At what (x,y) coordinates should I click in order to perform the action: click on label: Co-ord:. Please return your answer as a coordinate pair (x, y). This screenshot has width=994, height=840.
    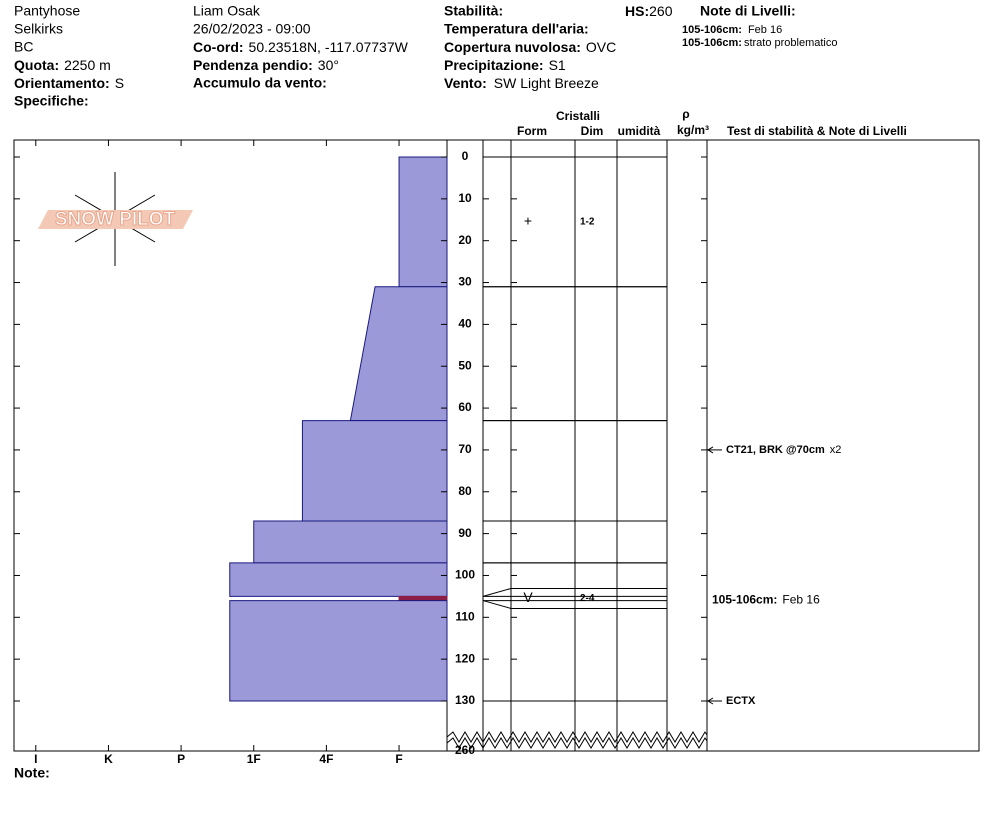
    Looking at the image, I should click on (218, 47).